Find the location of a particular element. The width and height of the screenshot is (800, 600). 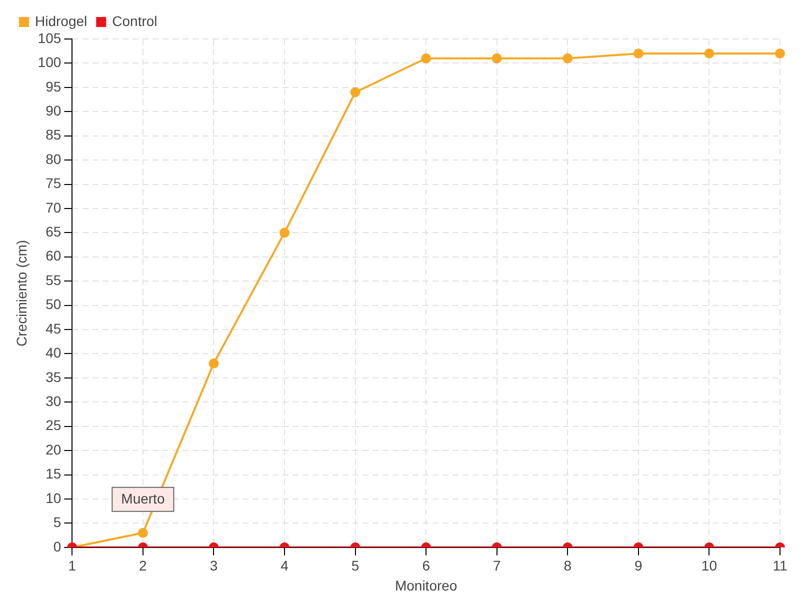

y-tick-label: 10 is located at coordinates (54, 498).